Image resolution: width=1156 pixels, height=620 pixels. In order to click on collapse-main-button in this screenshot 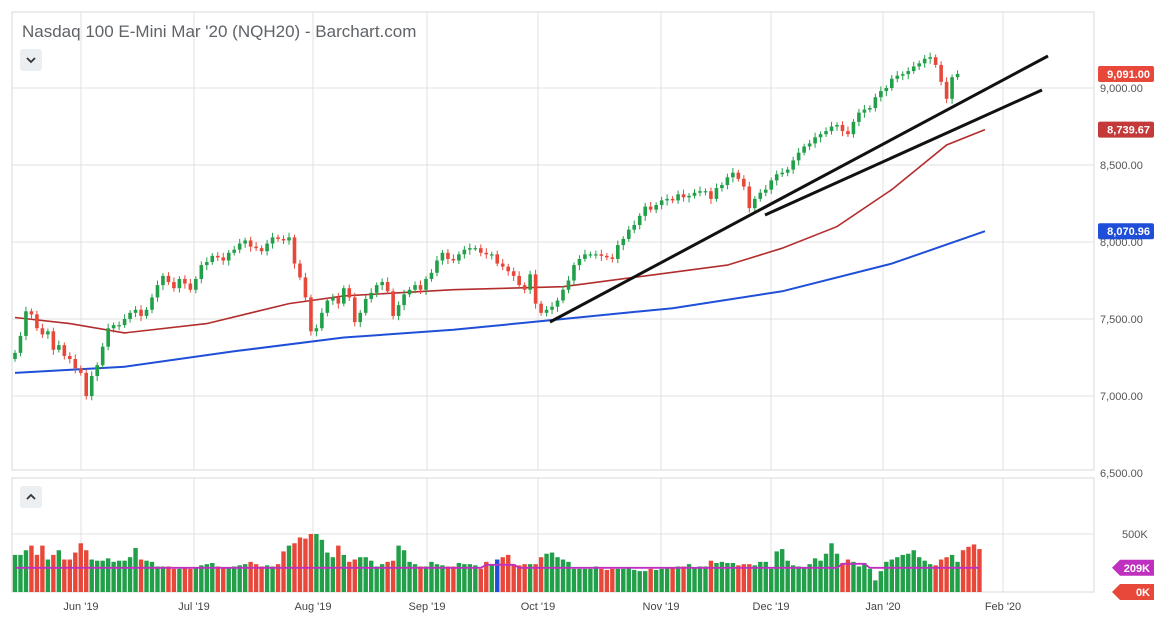, I will do `click(31, 60)`.